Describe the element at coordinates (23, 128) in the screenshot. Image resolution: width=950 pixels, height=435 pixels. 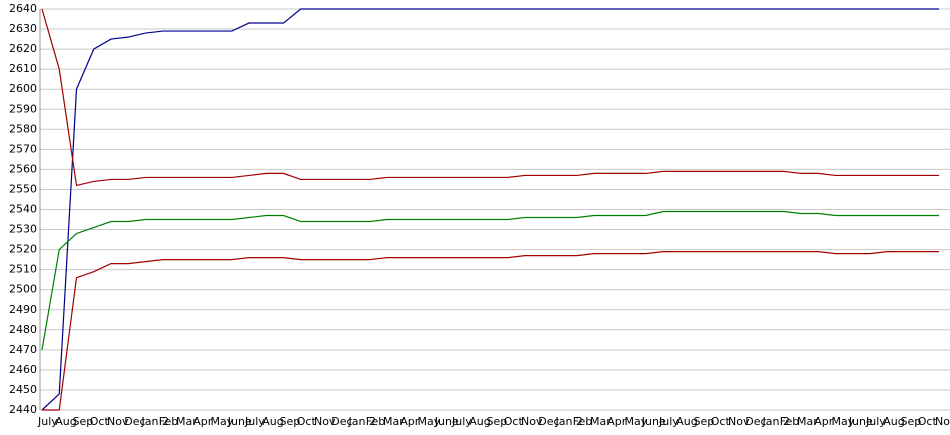
I see `y-tick-label: 2580` at that location.